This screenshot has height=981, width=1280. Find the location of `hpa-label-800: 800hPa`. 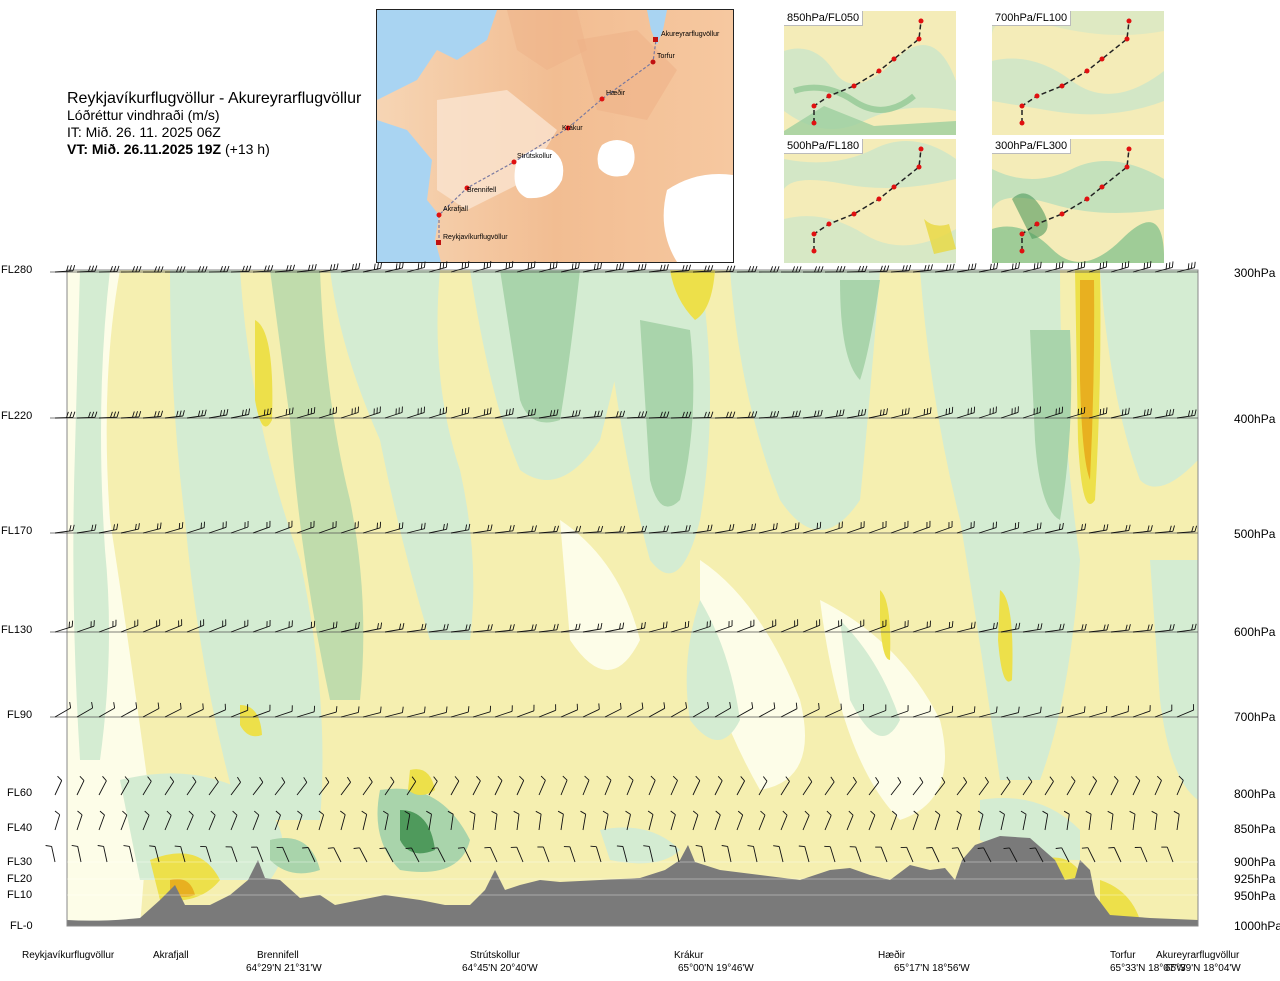

hpa-label-800: 800hPa is located at coordinates (1255, 794).